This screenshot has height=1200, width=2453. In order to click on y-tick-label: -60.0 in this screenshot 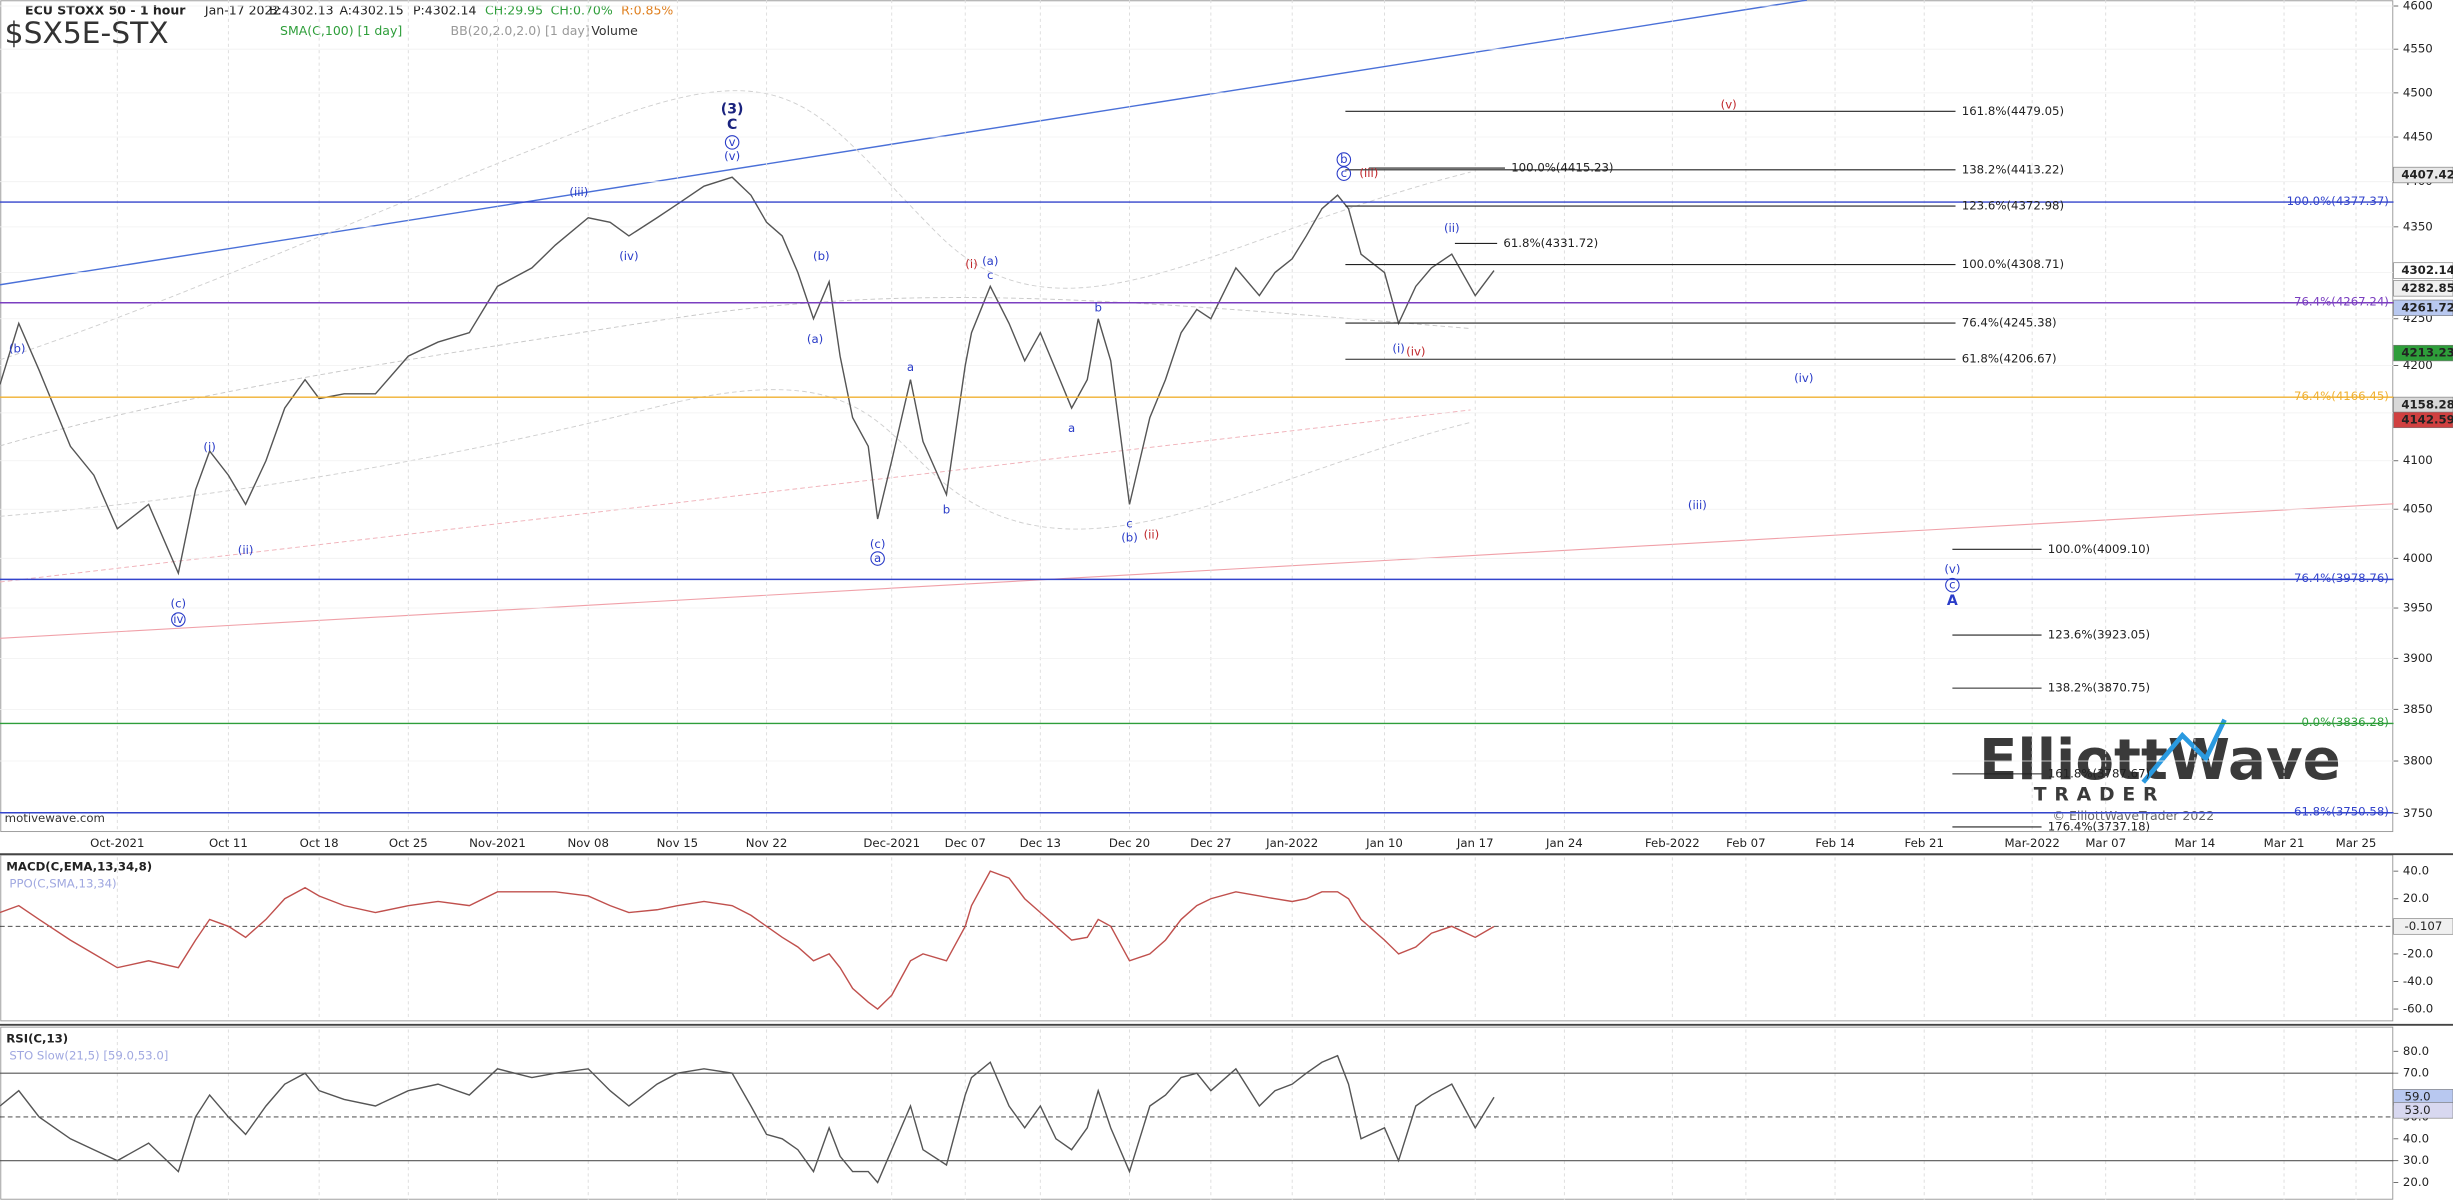, I will do `click(2418, 1009)`.